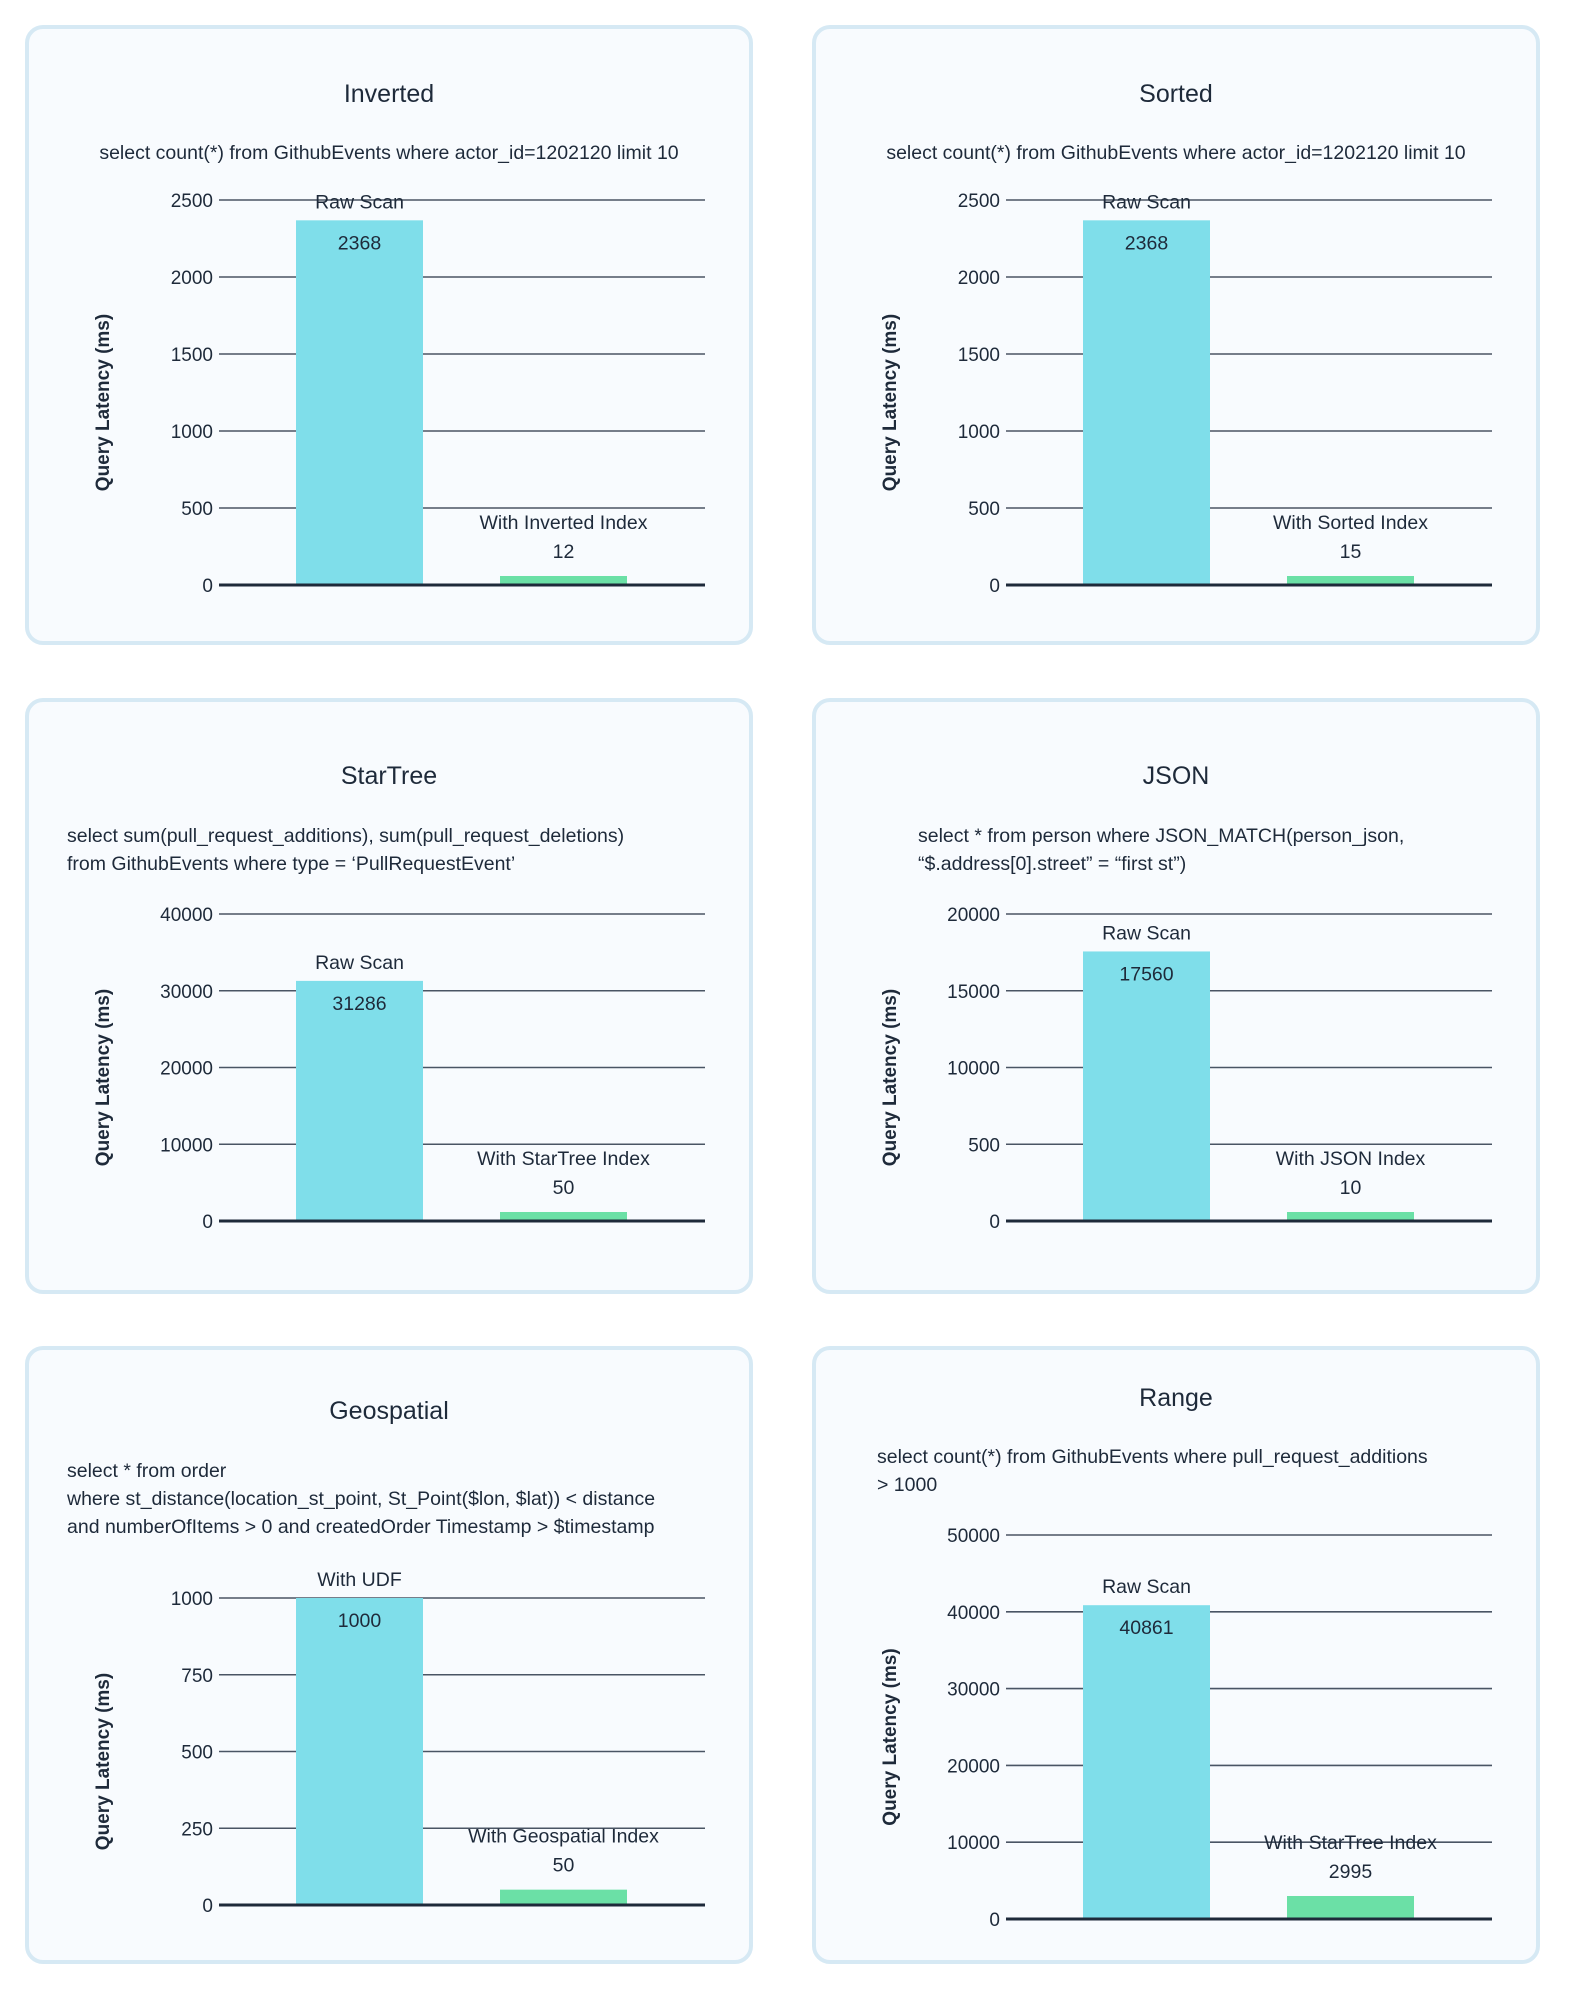 This screenshot has height=1999, width=1574. Describe the element at coordinates (973, 992) in the screenshot. I see `y-tick-label: 15000` at that location.